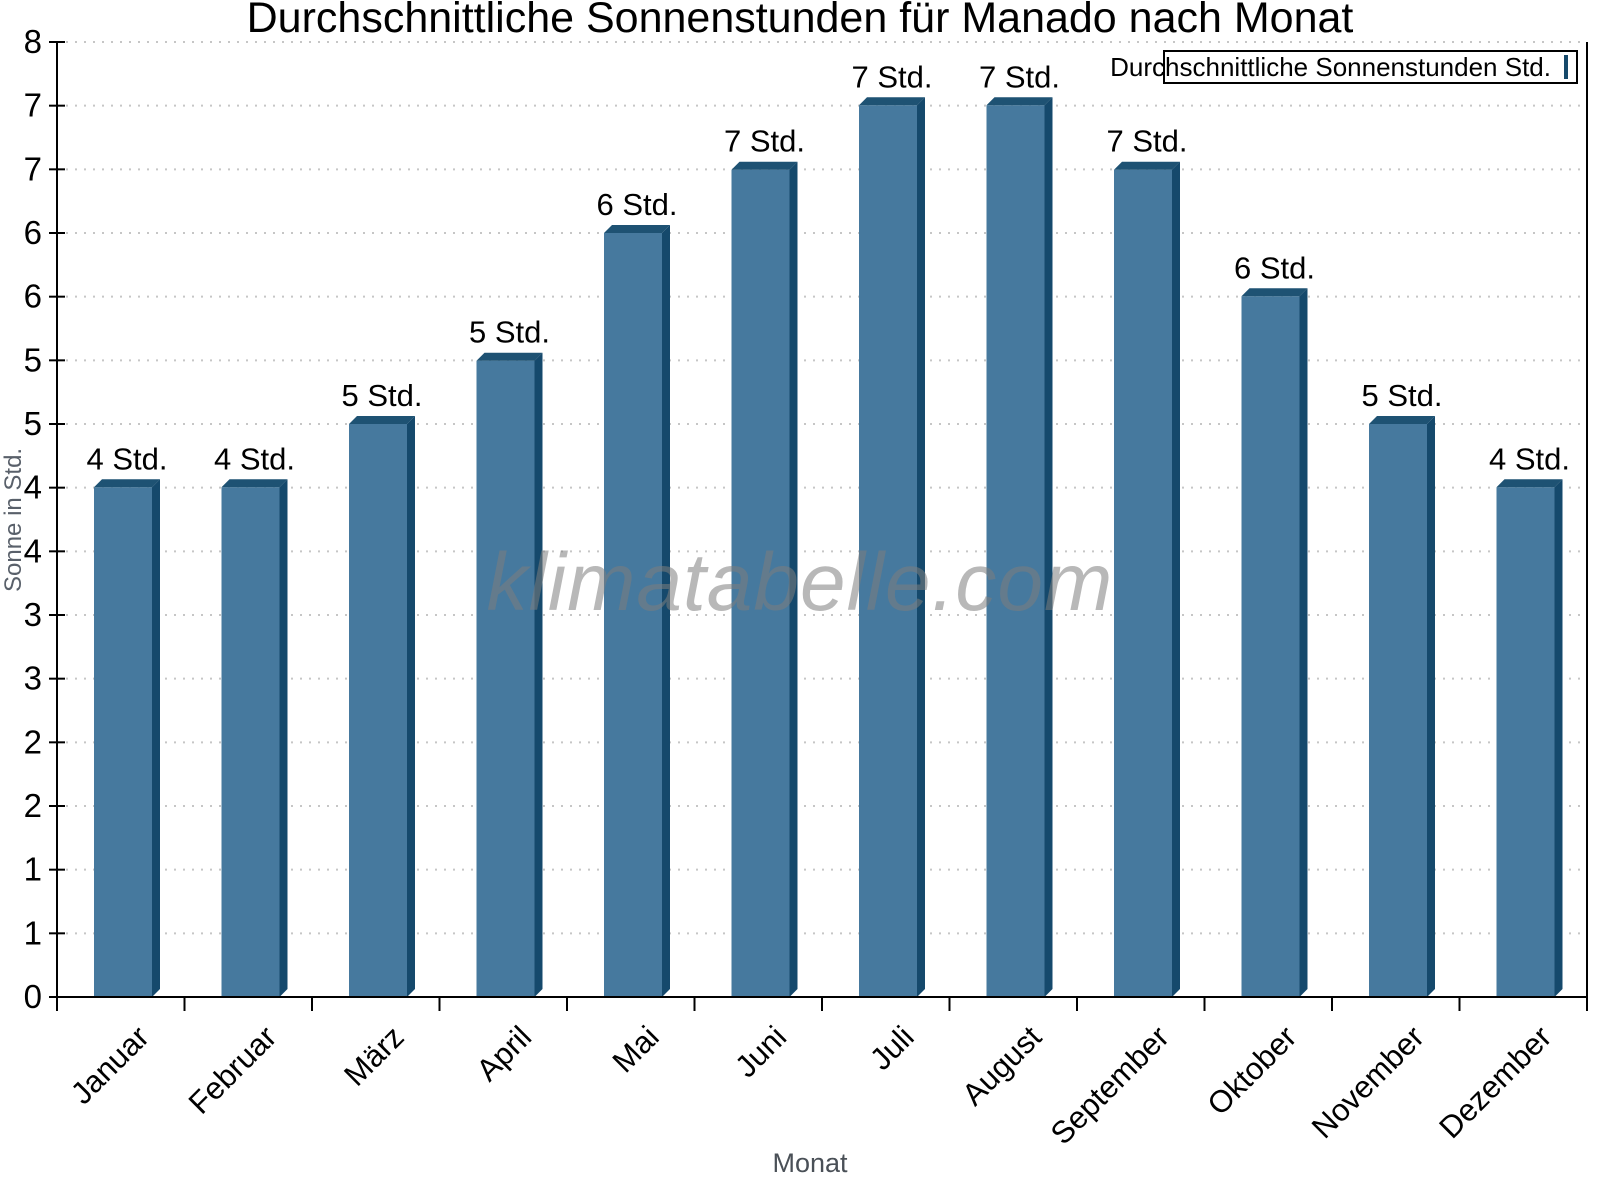 The width and height of the screenshot is (1600, 1200). What do you see at coordinates (110, 1065) in the screenshot?
I see `x-category-label: Januar` at bounding box center [110, 1065].